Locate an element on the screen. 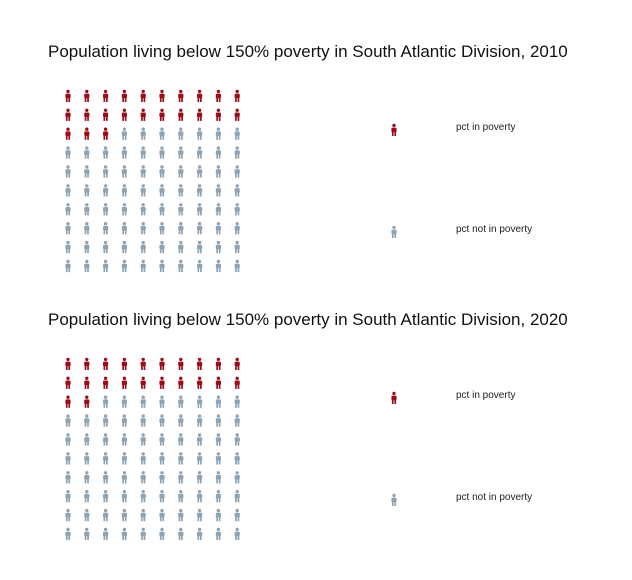 This screenshot has height=580, width=632. legend-label: pct in poverty is located at coordinates (486, 127).